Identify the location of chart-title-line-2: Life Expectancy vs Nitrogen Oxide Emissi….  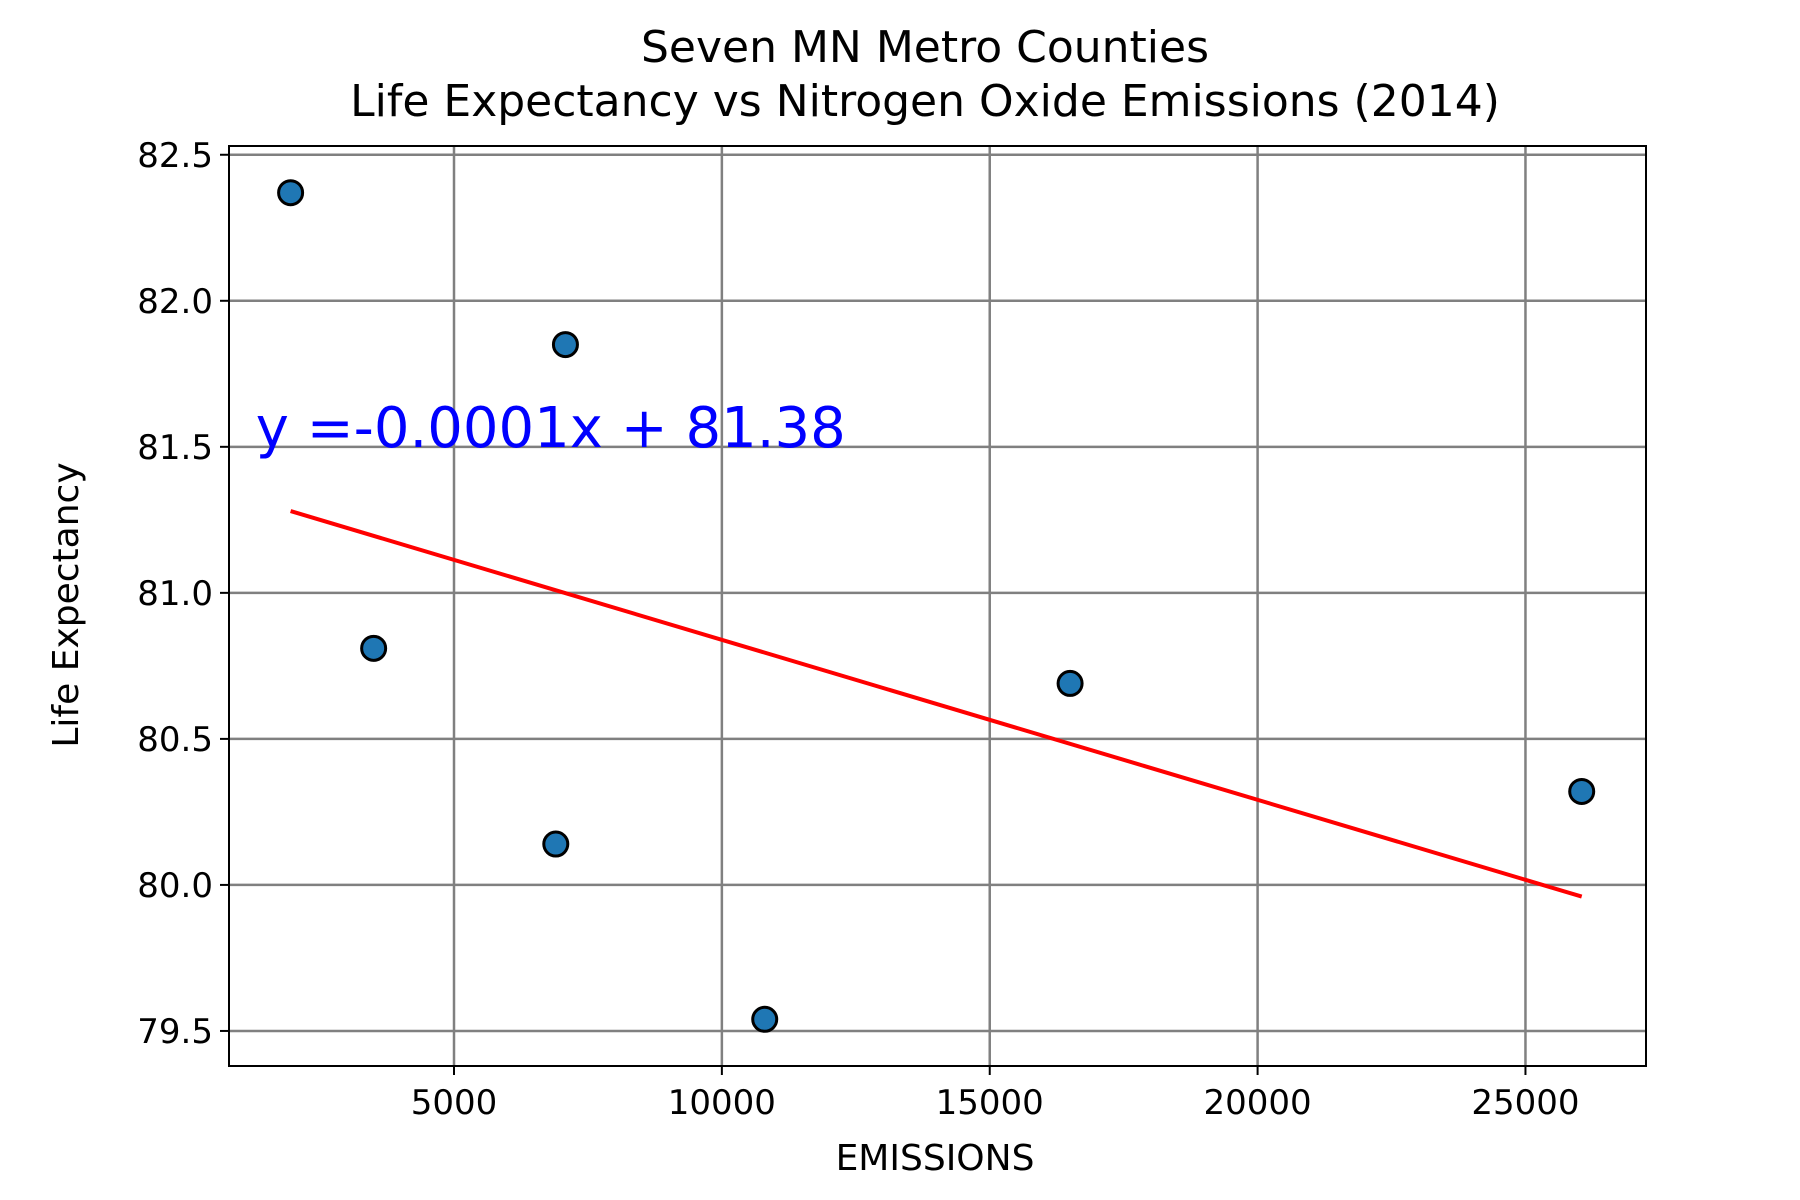
(925, 101).